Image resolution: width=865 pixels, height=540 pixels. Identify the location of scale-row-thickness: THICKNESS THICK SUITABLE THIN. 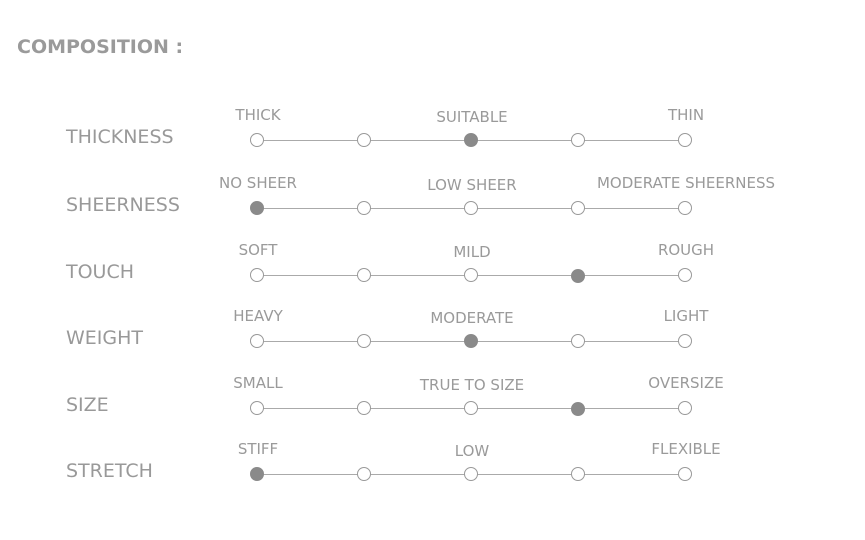
(432, 144).